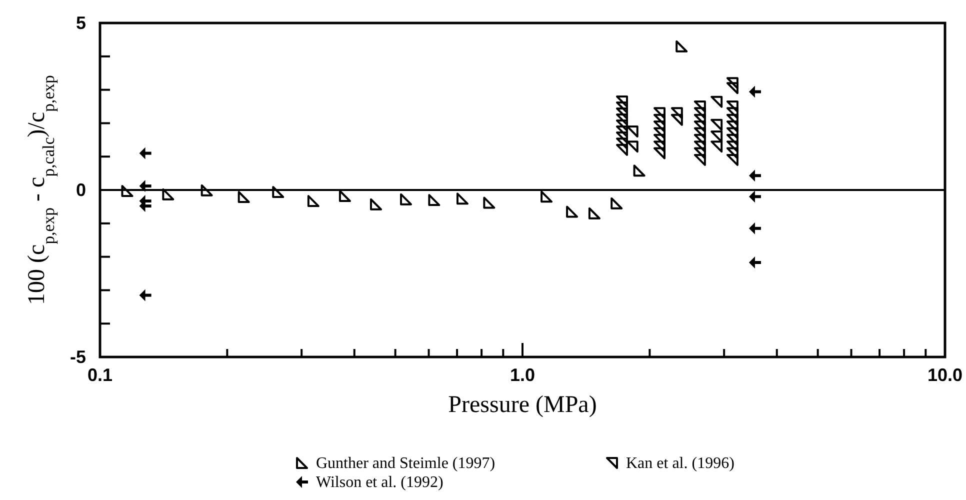 This screenshot has width=966, height=500. What do you see at coordinates (523, 375) in the screenshot?
I see `x-tick-label: 1.0` at bounding box center [523, 375].